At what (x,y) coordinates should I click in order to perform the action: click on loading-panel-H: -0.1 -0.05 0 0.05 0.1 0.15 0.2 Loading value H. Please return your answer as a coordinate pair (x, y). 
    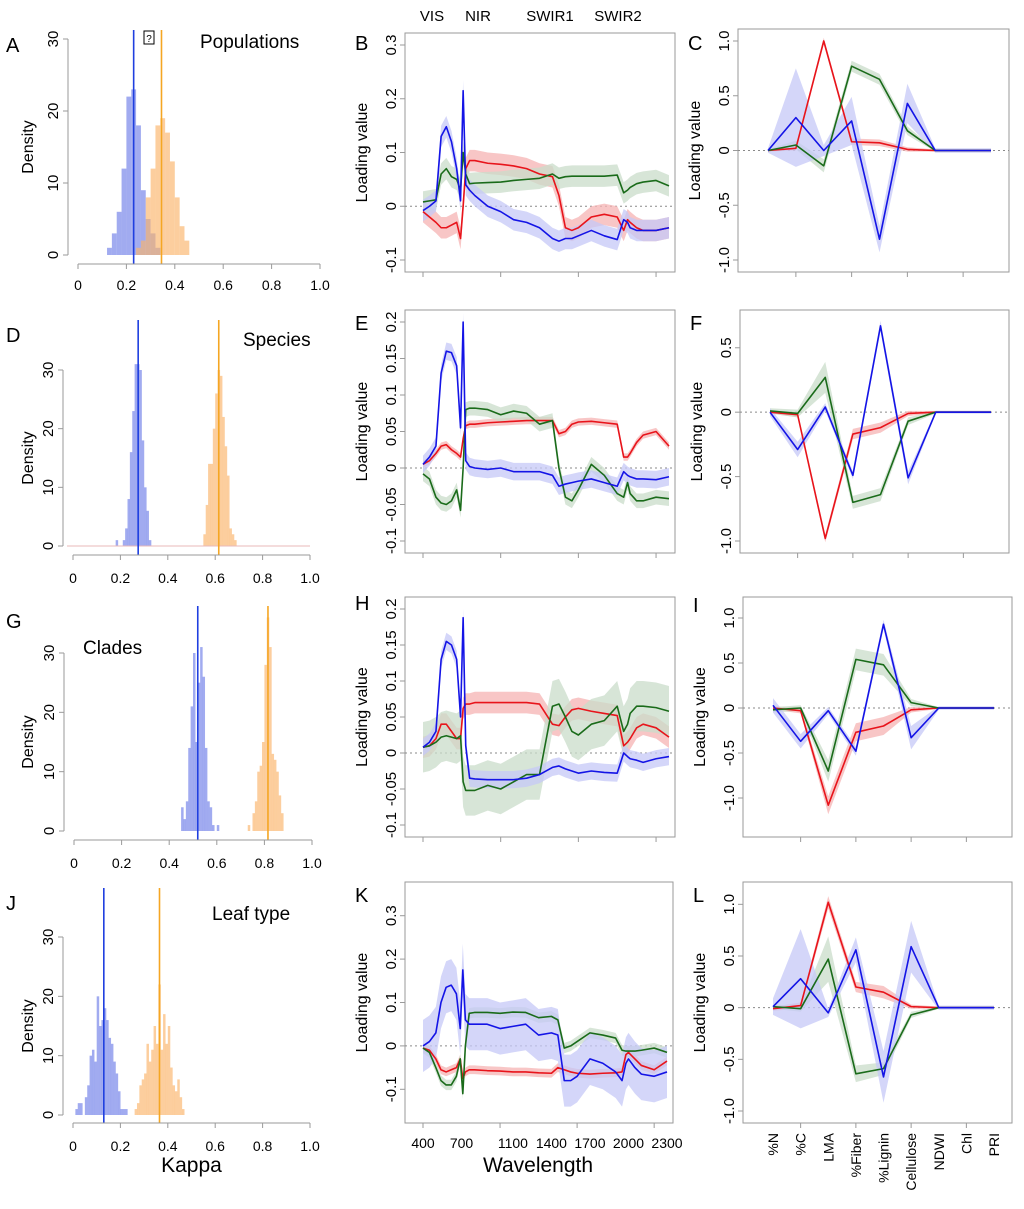
    Looking at the image, I should click on (515, 717).